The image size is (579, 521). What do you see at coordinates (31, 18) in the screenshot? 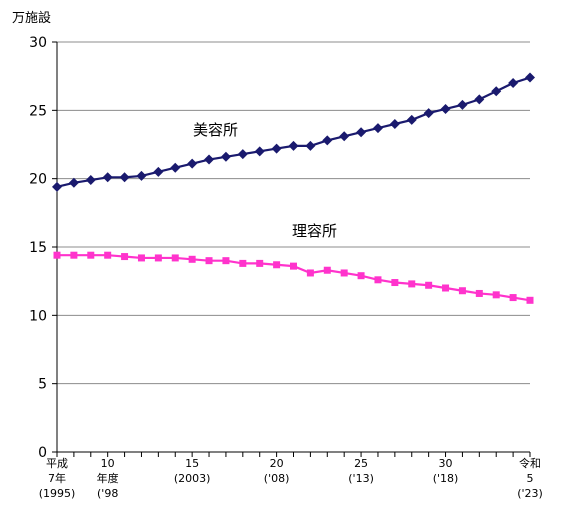
I see `y-unit-label: 万施設` at bounding box center [31, 18].